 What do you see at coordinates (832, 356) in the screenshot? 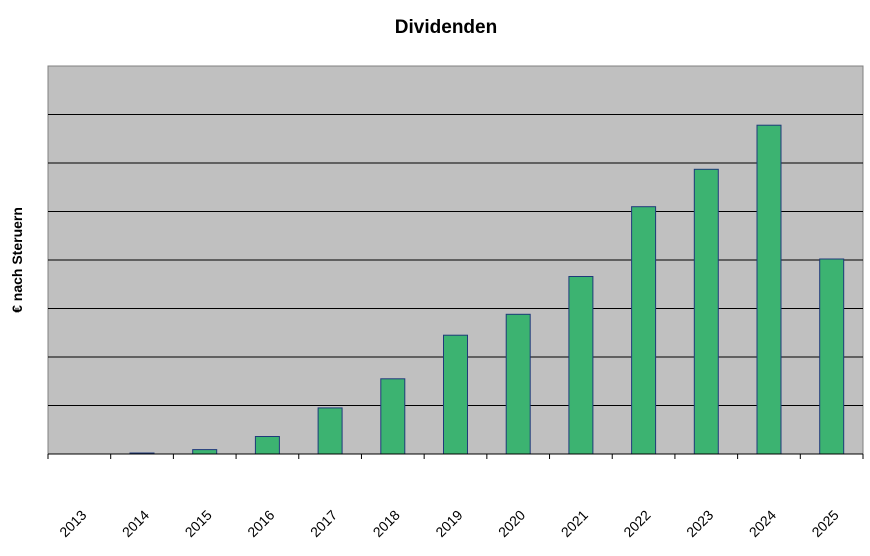
I see `bar-2025` at bounding box center [832, 356].